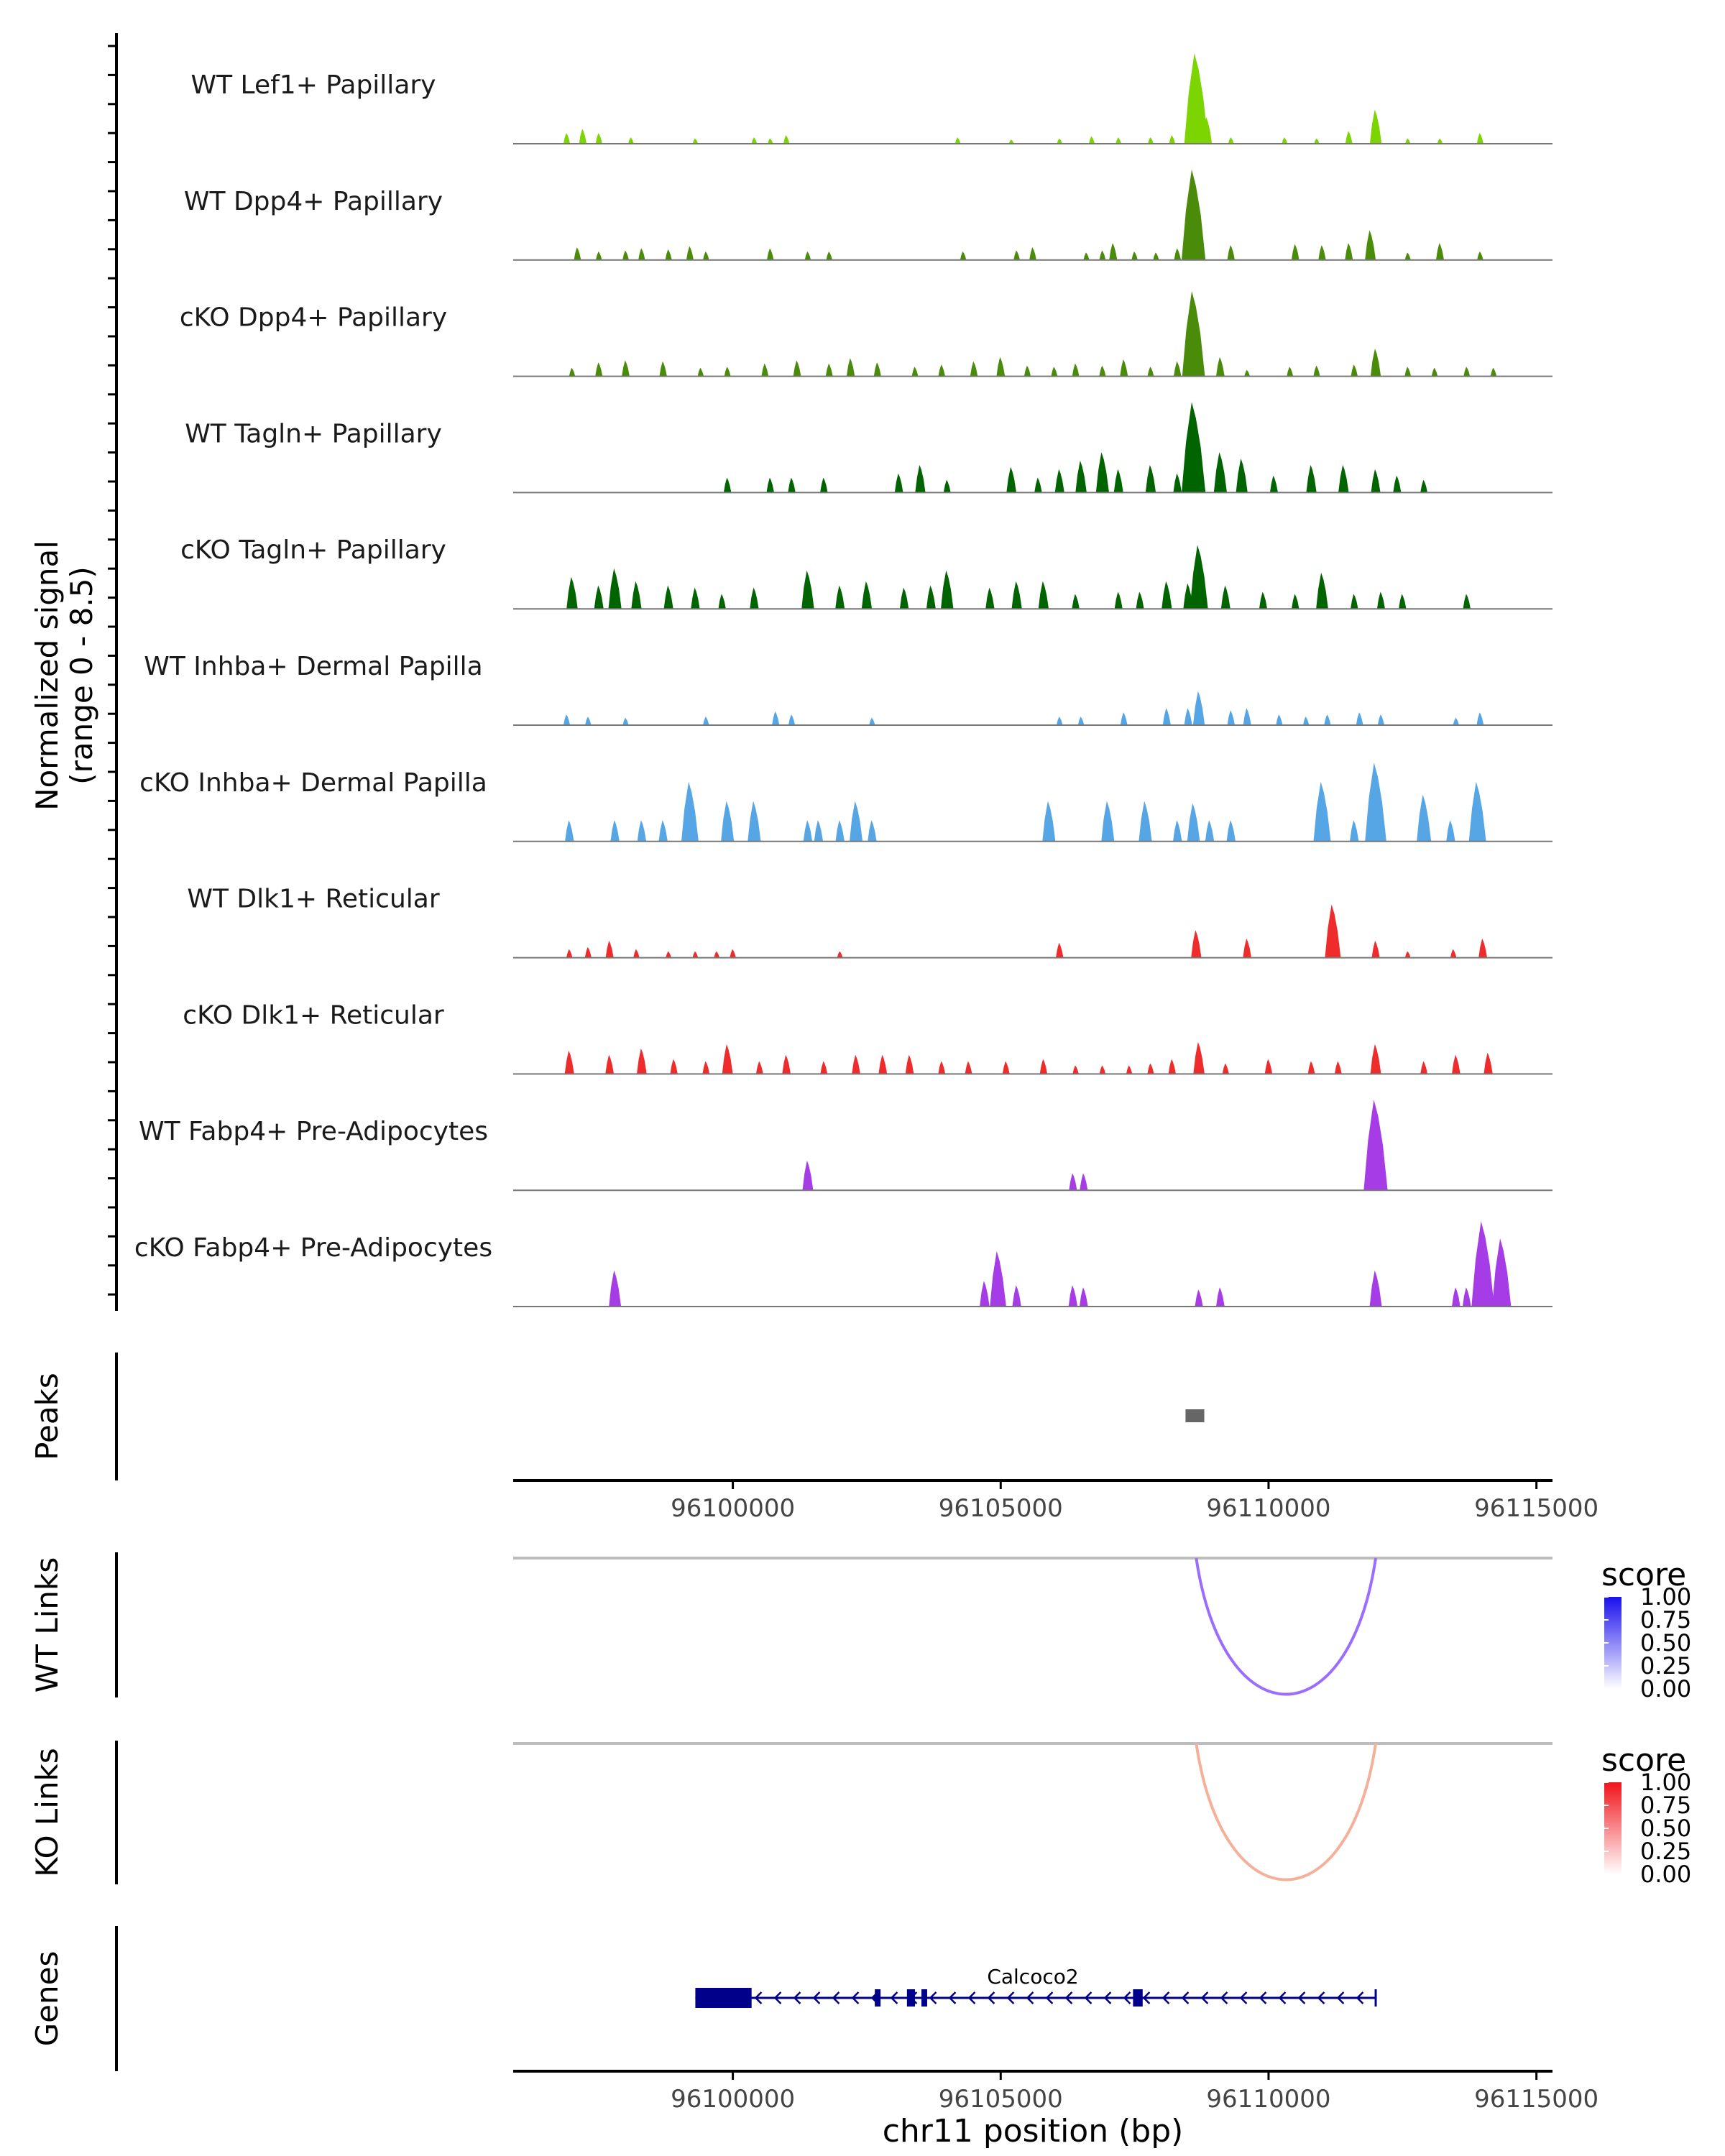 Image resolution: width=1725 pixels, height=2156 pixels. What do you see at coordinates (733, 1508) in the screenshot?
I see `x-axis-top-tick-label: 96100000` at bounding box center [733, 1508].